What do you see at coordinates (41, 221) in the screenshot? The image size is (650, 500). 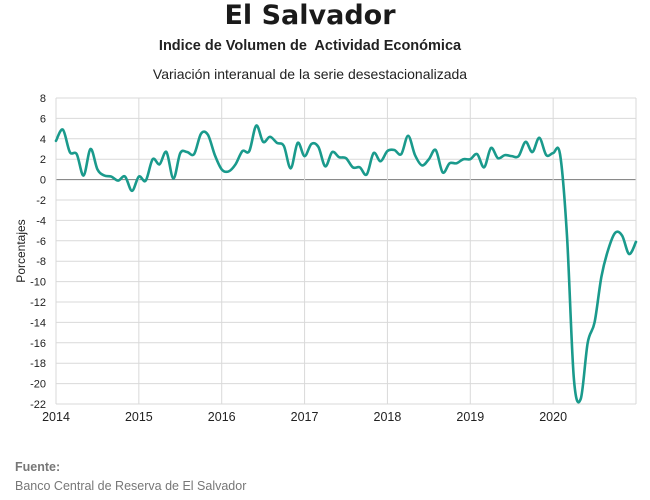 I see `y-tick-label: -4` at bounding box center [41, 221].